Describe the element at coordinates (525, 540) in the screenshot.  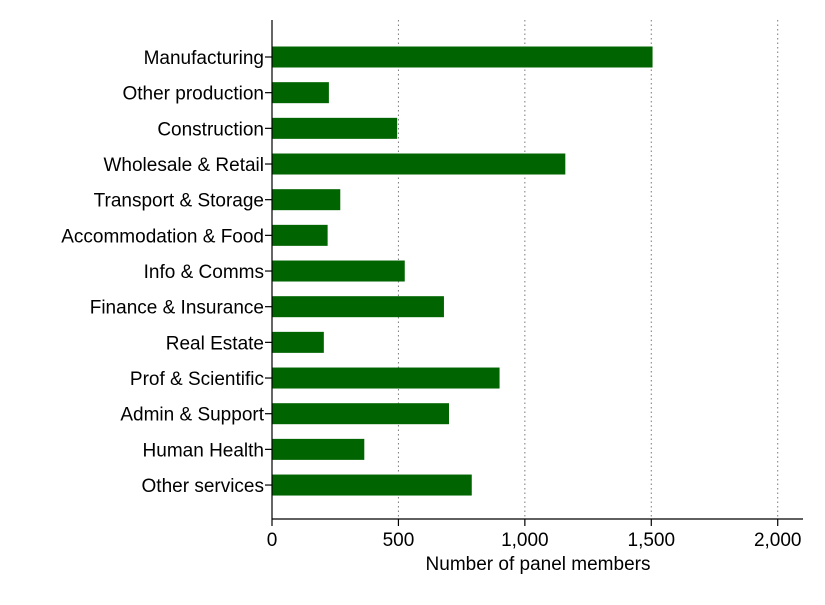
I see `x-tick-label: 1,000` at that location.